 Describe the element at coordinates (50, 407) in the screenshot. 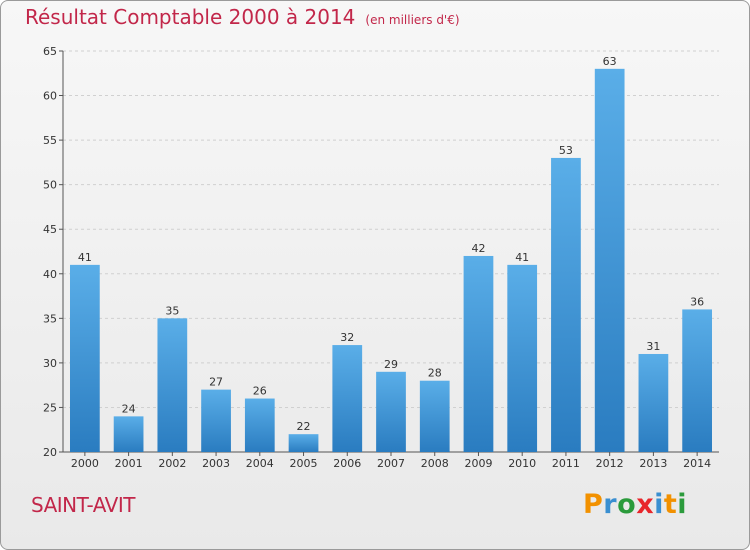

I see `y-tick-label: 25` at that location.